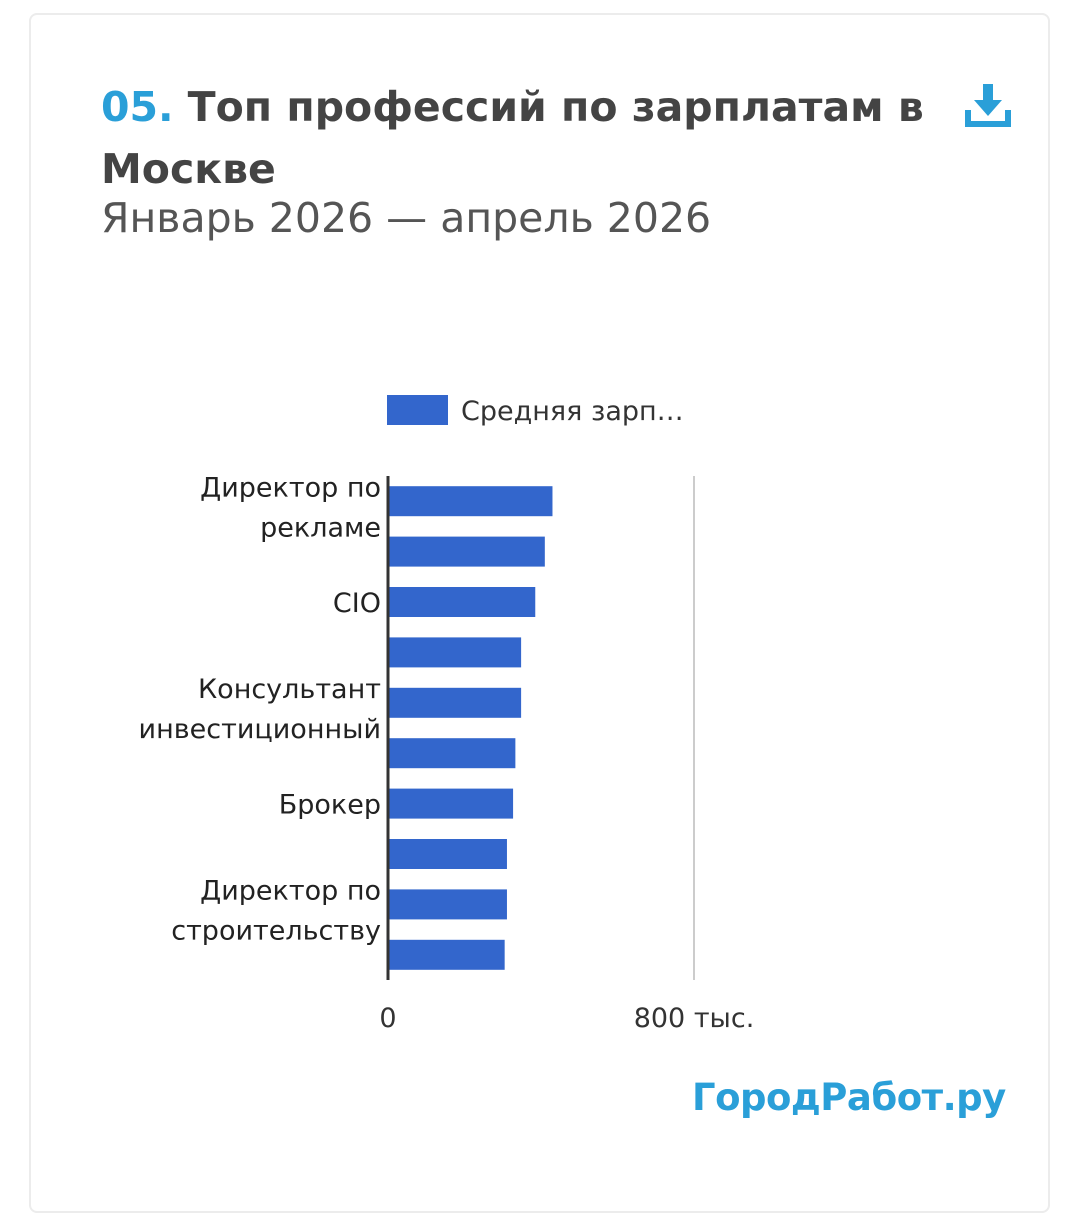 Image resolution: width=1080 pixels, height=1213 pixels. I want to click on section-number: 05., so click(137, 107).